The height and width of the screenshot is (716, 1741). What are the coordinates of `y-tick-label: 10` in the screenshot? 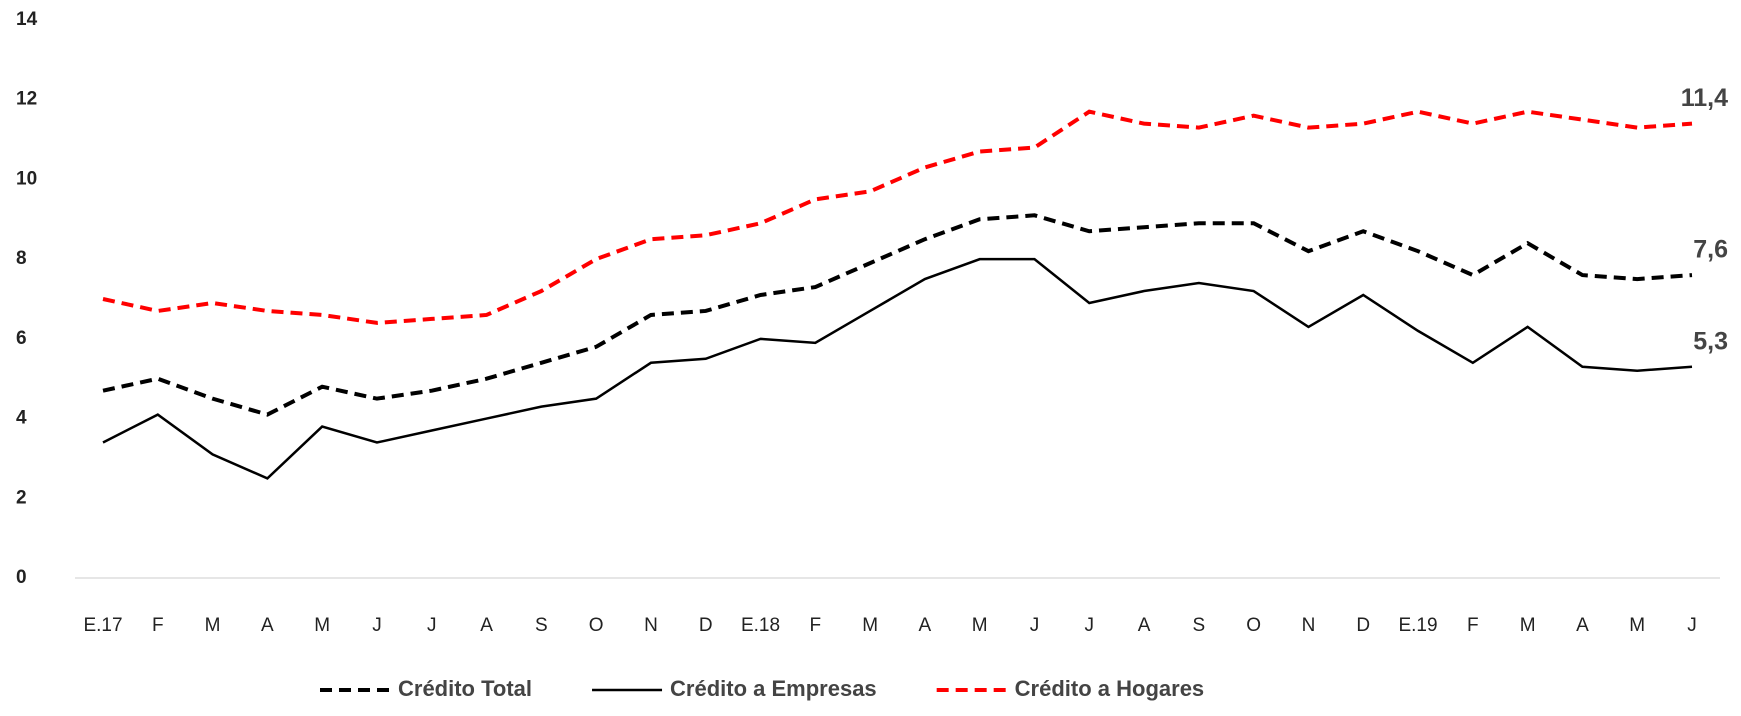 It's located at (26, 178).